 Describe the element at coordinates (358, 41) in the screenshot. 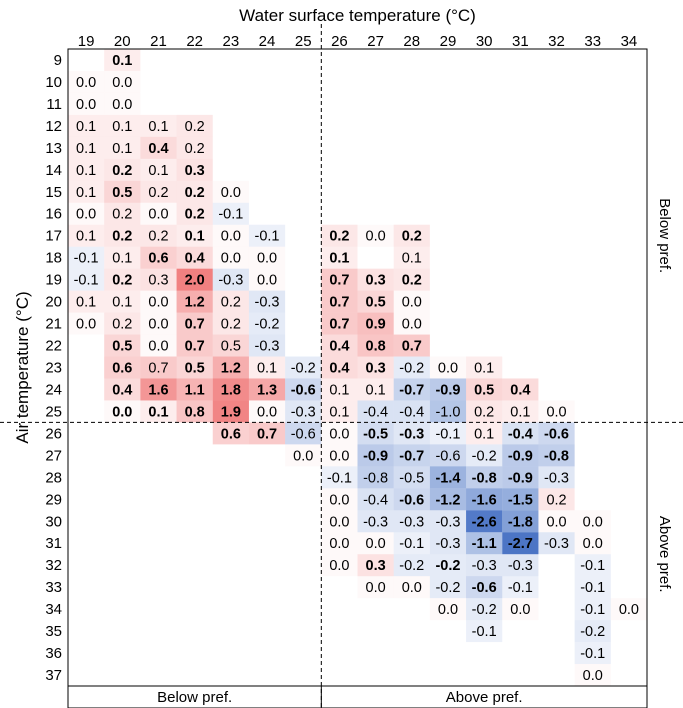

I see `x-tick-labels: 19 20 21 22 23 24 25 26 27 28 29 30 31 32 33 34` at that location.